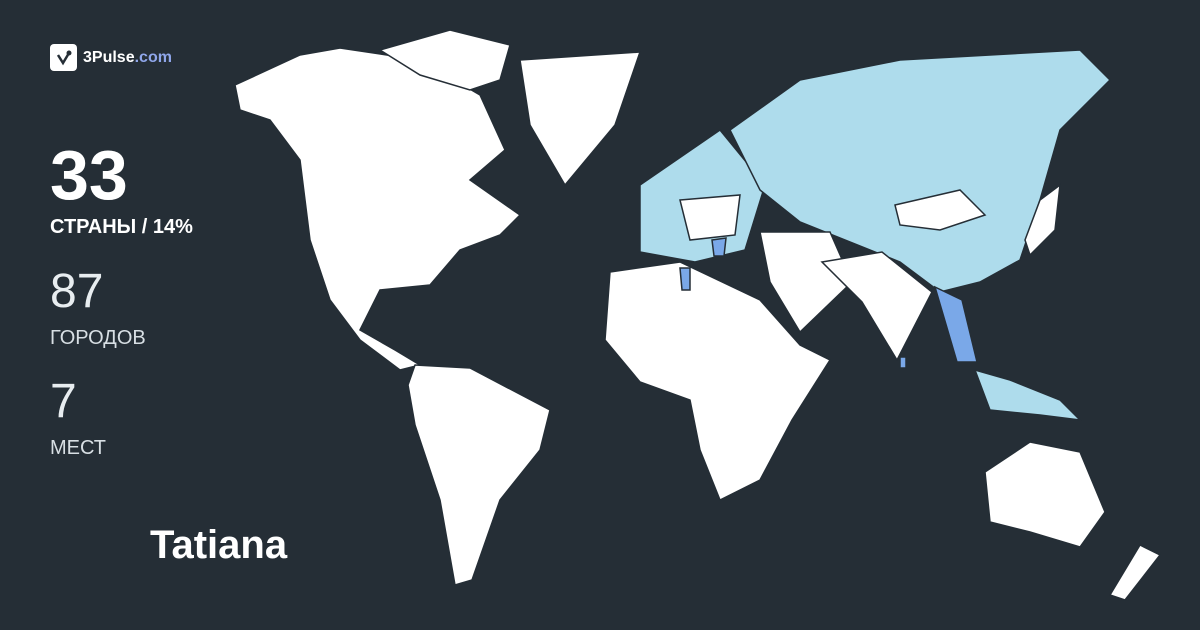  What do you see at coordinates (710, 217) in the screenshot?
I see `europe-west` at bounding box center [710, 217].